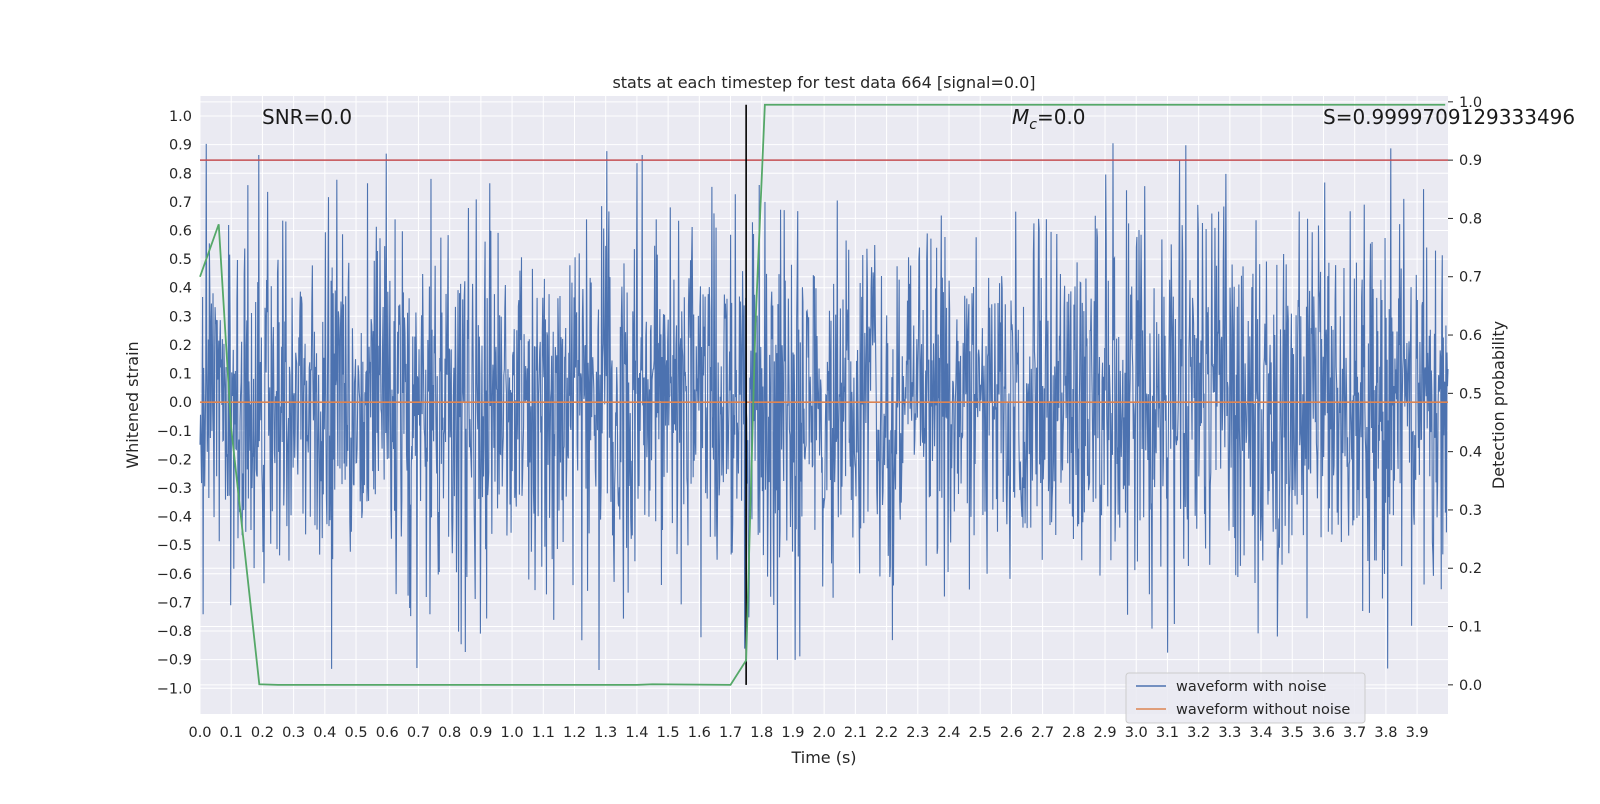 The height and width of the screenshot is (804, 1600). What do you see at coordinates (180, 203) in the screenshot?
I see `y-tick-label-left: 0.7` at bounding box center [180, 203].